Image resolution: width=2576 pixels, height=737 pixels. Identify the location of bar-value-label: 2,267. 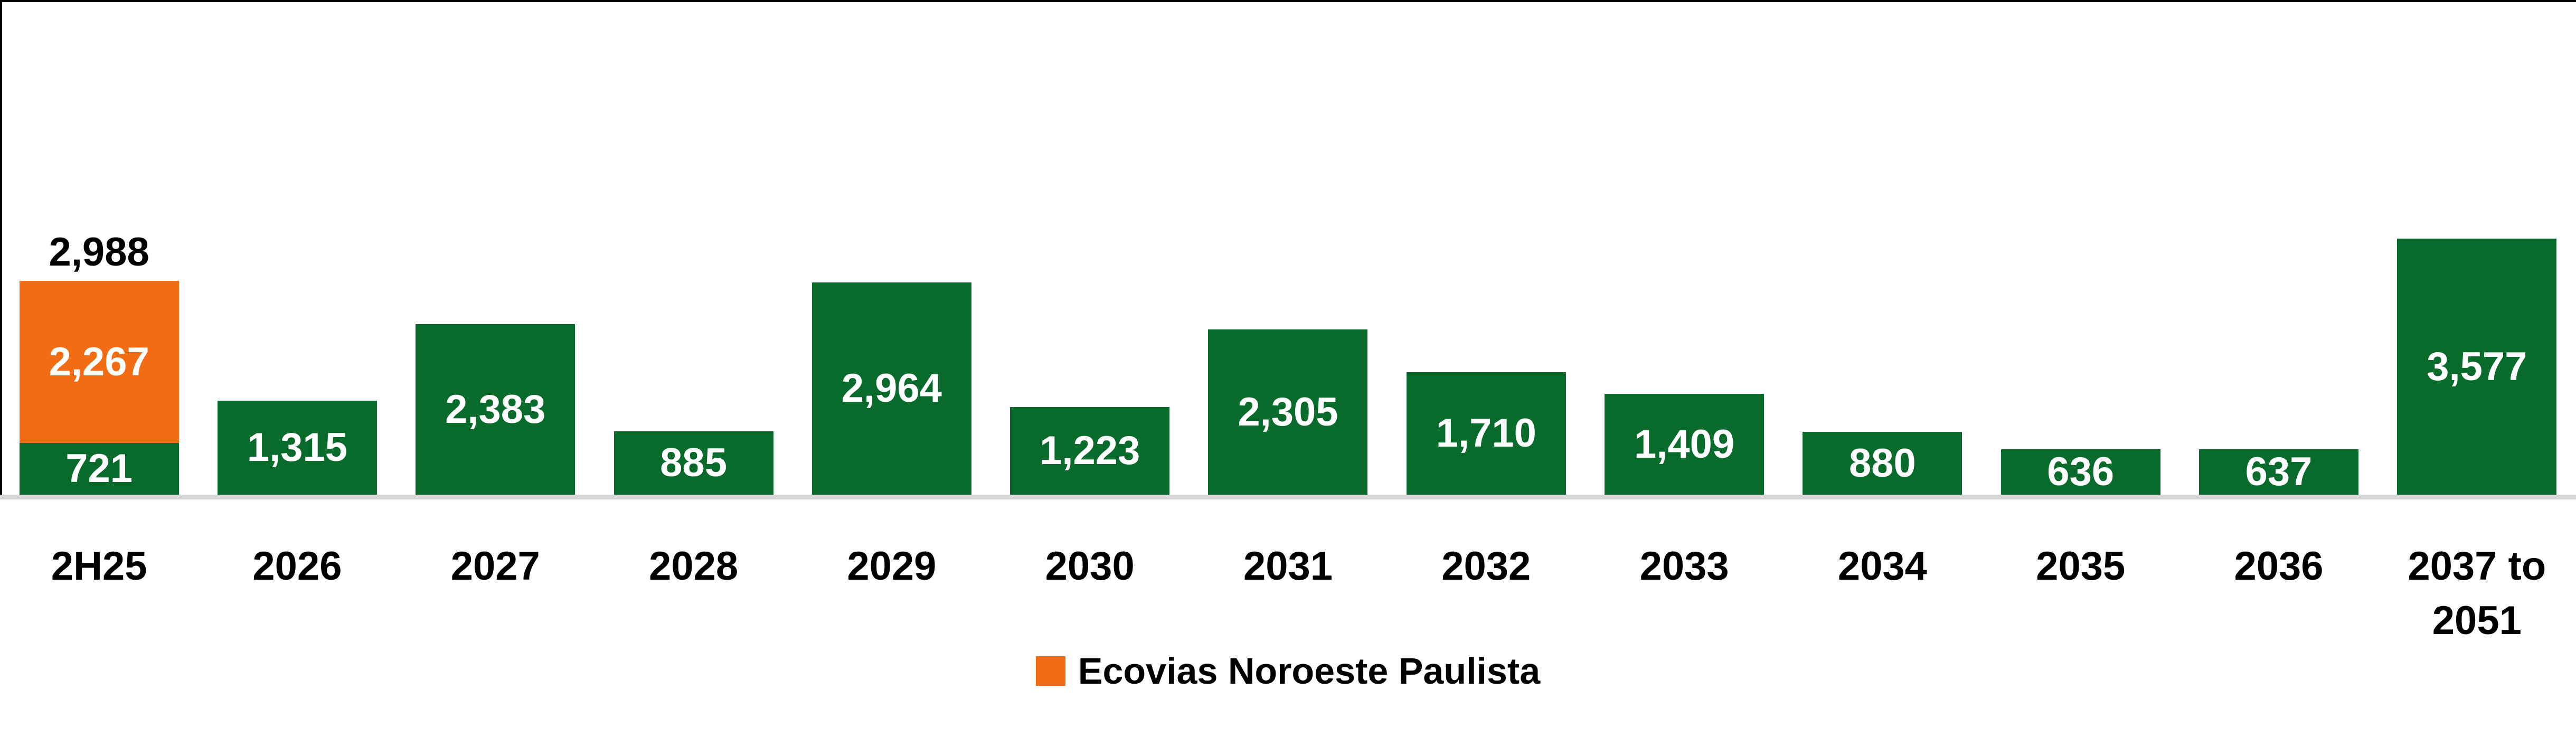
(99, 361).